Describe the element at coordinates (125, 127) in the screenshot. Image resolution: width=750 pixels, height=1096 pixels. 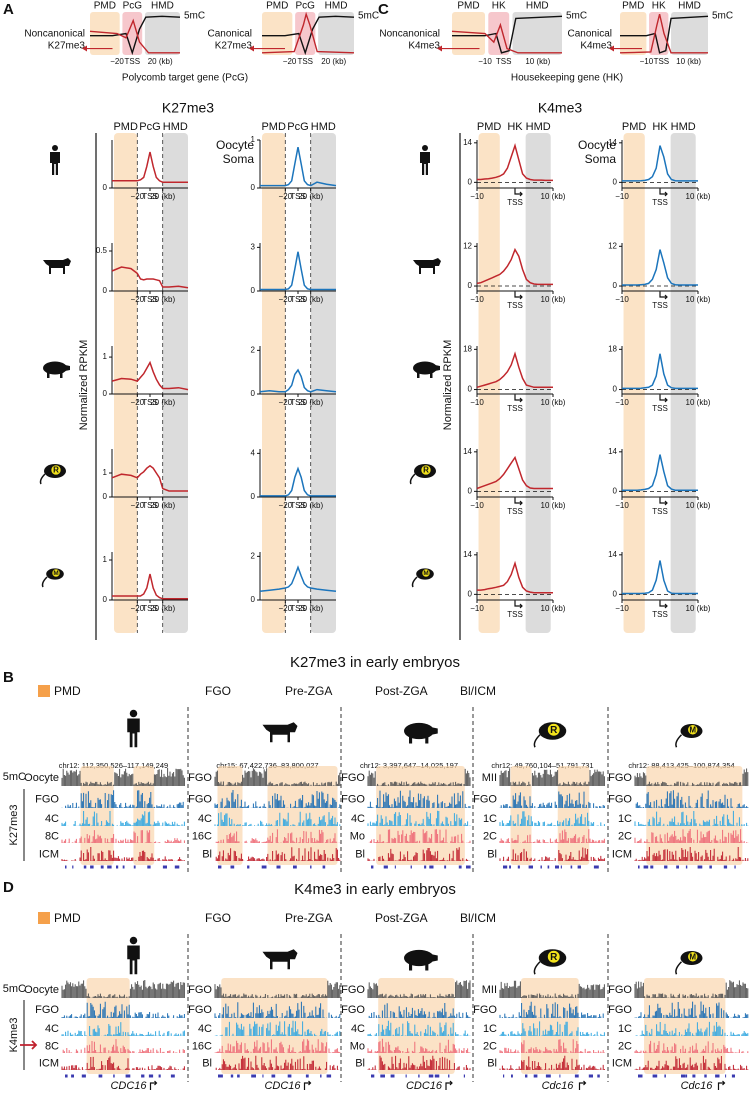
I see `region-header: PMD` at that location.